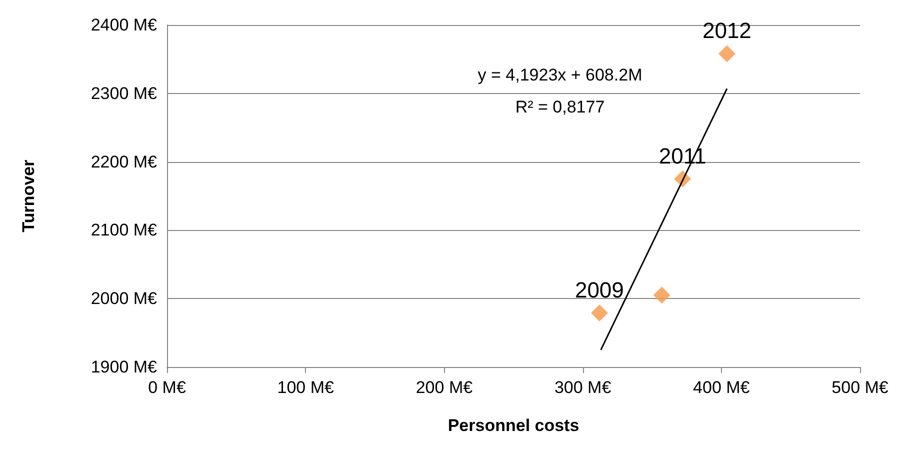  I want to click on y-tick-label: 2200 M€, so click(124, 162).